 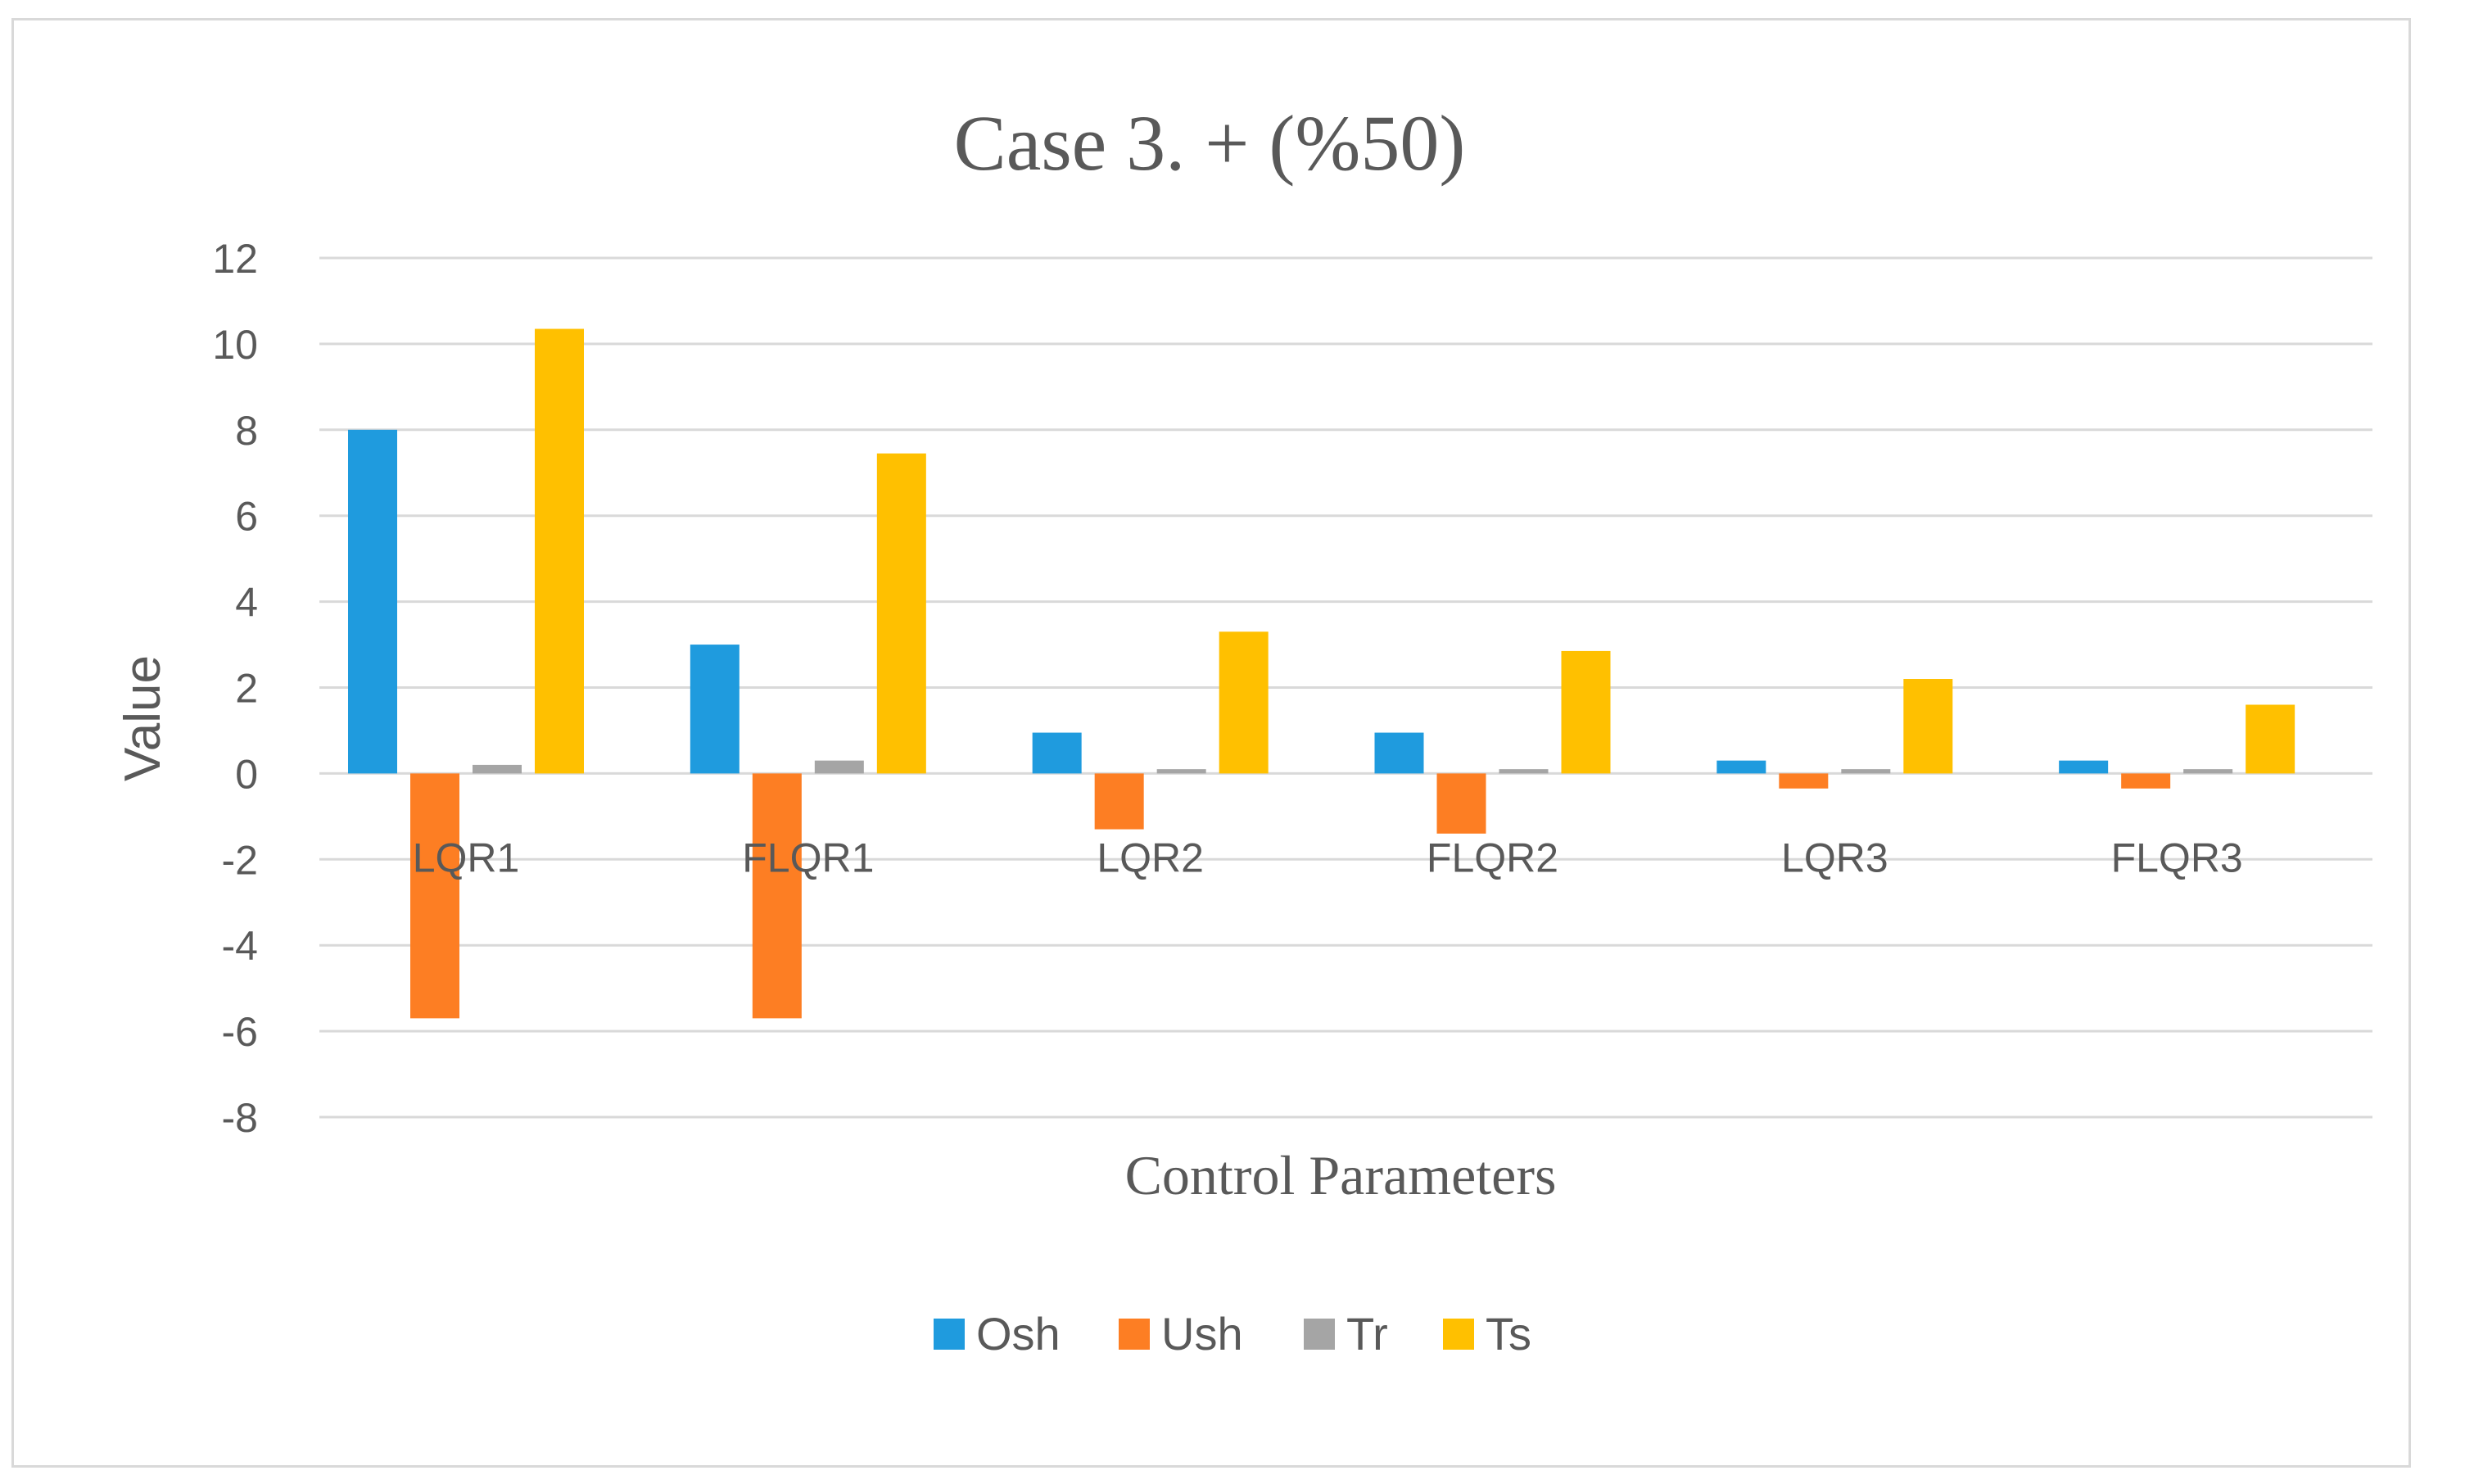 What do you see at coordinates (240, 1032) in the screenshot?
I see `y-tick-label: -6` at bounding box center [240, 1032].